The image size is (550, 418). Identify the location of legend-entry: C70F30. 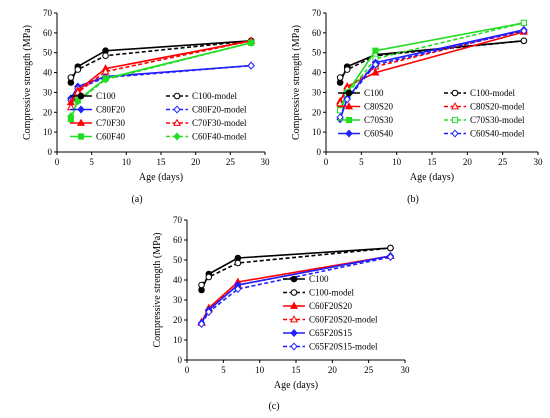
(98, 123).